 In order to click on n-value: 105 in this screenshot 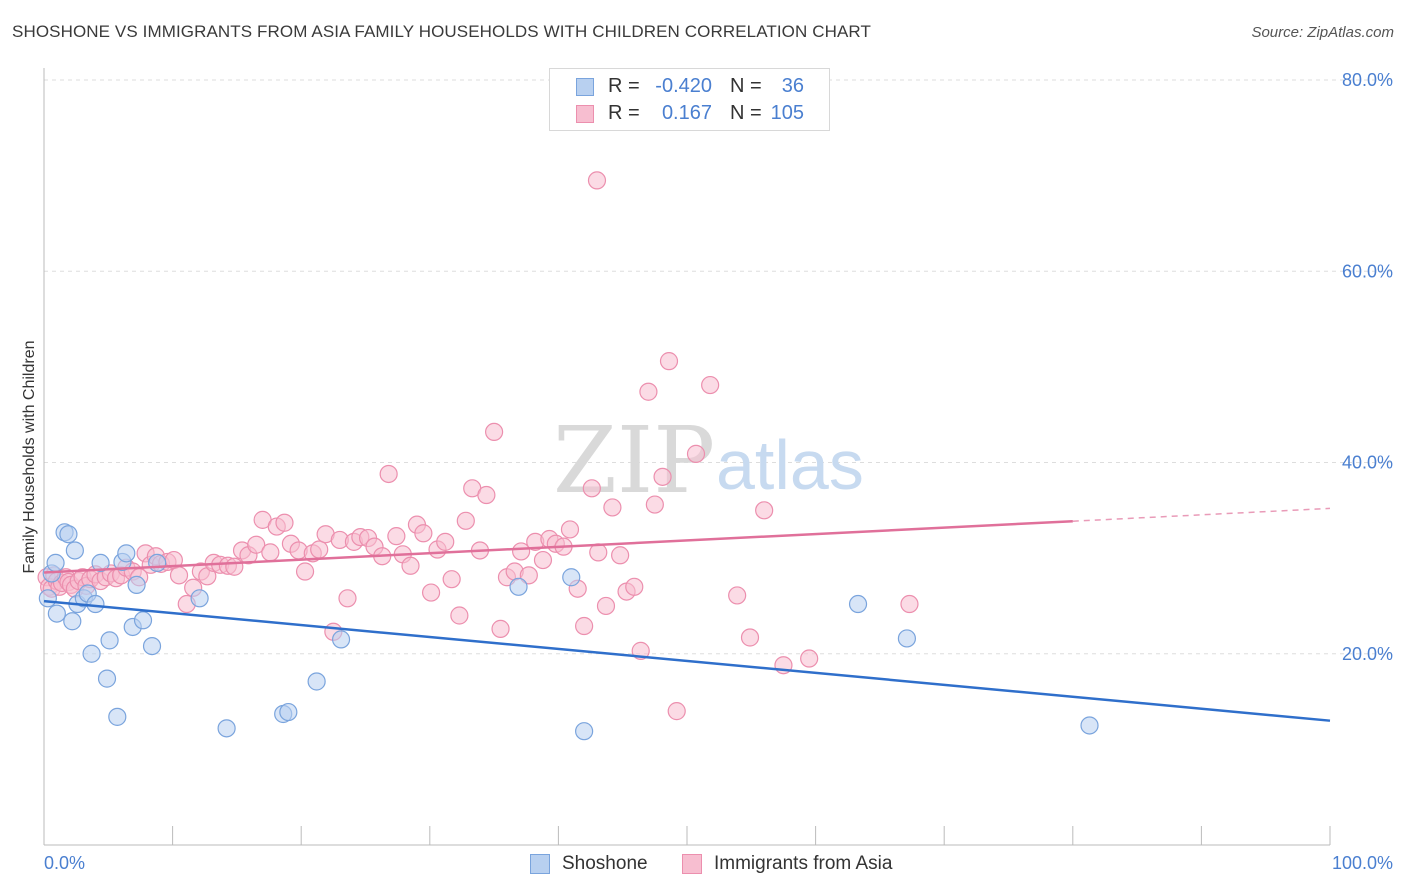, I will do `click(787, 113)`.